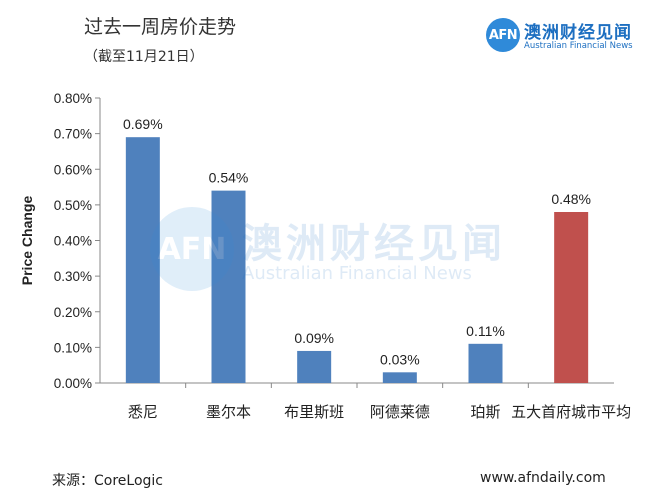 This screenshot has height=504, width=649. What do you see at coordinates (229, 178) in the screenshot?
I see `bar-data-label: 0.54%` at bounding box center [229, 178].